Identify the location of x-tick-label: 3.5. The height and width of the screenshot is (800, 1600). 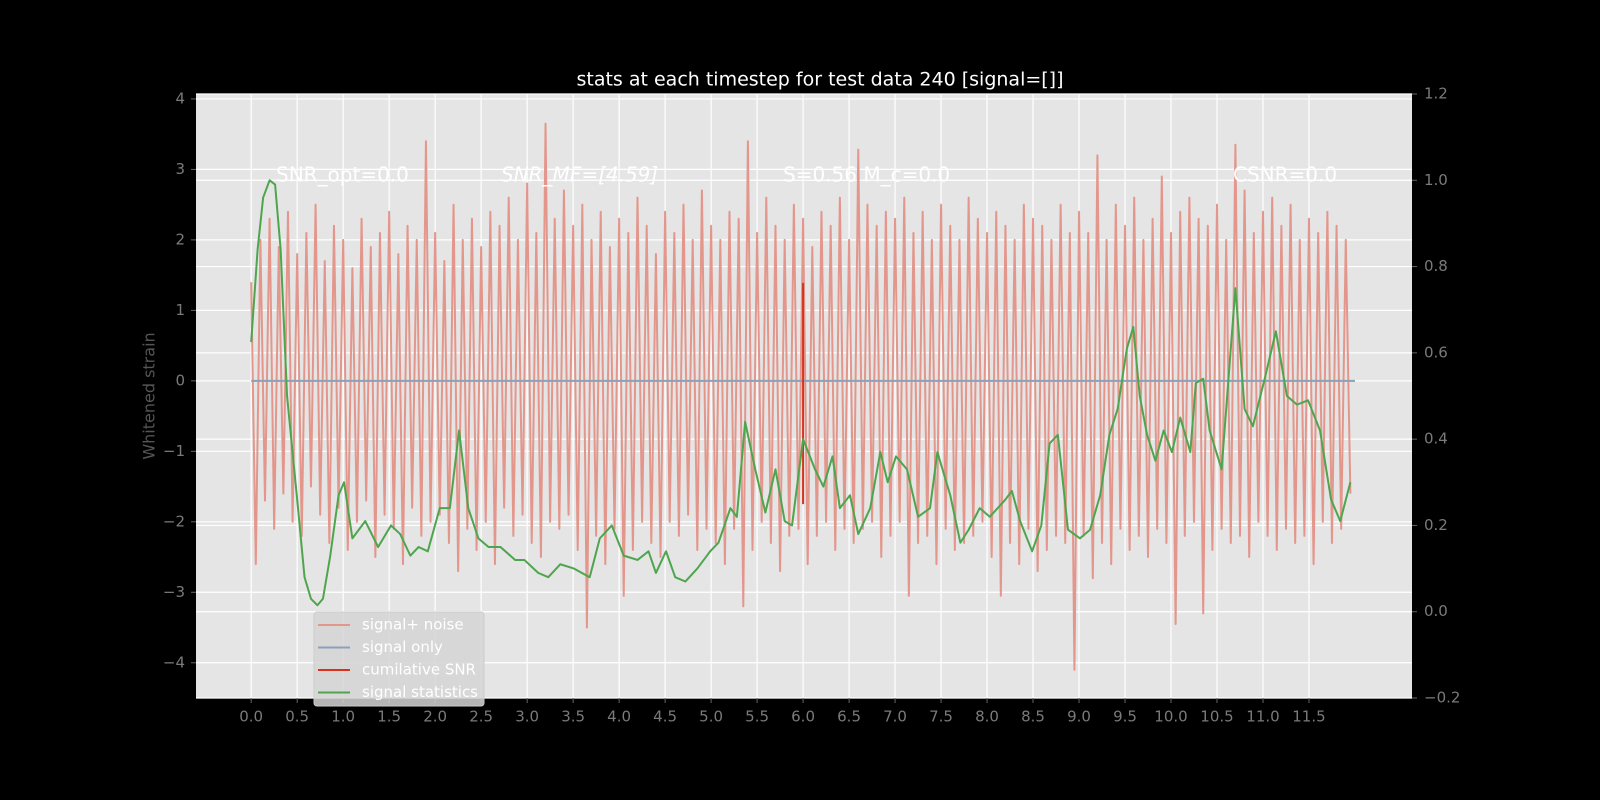
(573, 717).